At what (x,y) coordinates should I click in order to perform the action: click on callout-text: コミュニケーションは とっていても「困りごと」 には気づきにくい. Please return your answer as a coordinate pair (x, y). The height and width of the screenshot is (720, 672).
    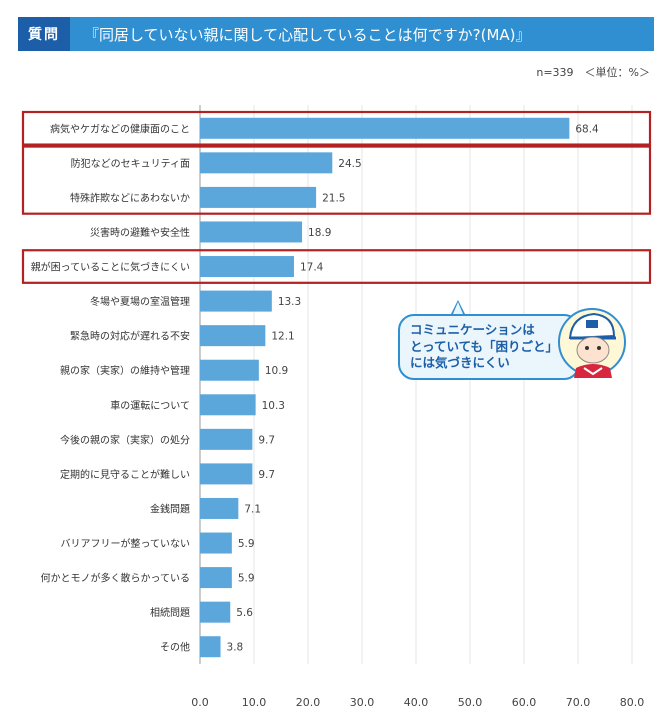
    Looking at the image, I should click on (484, 347).